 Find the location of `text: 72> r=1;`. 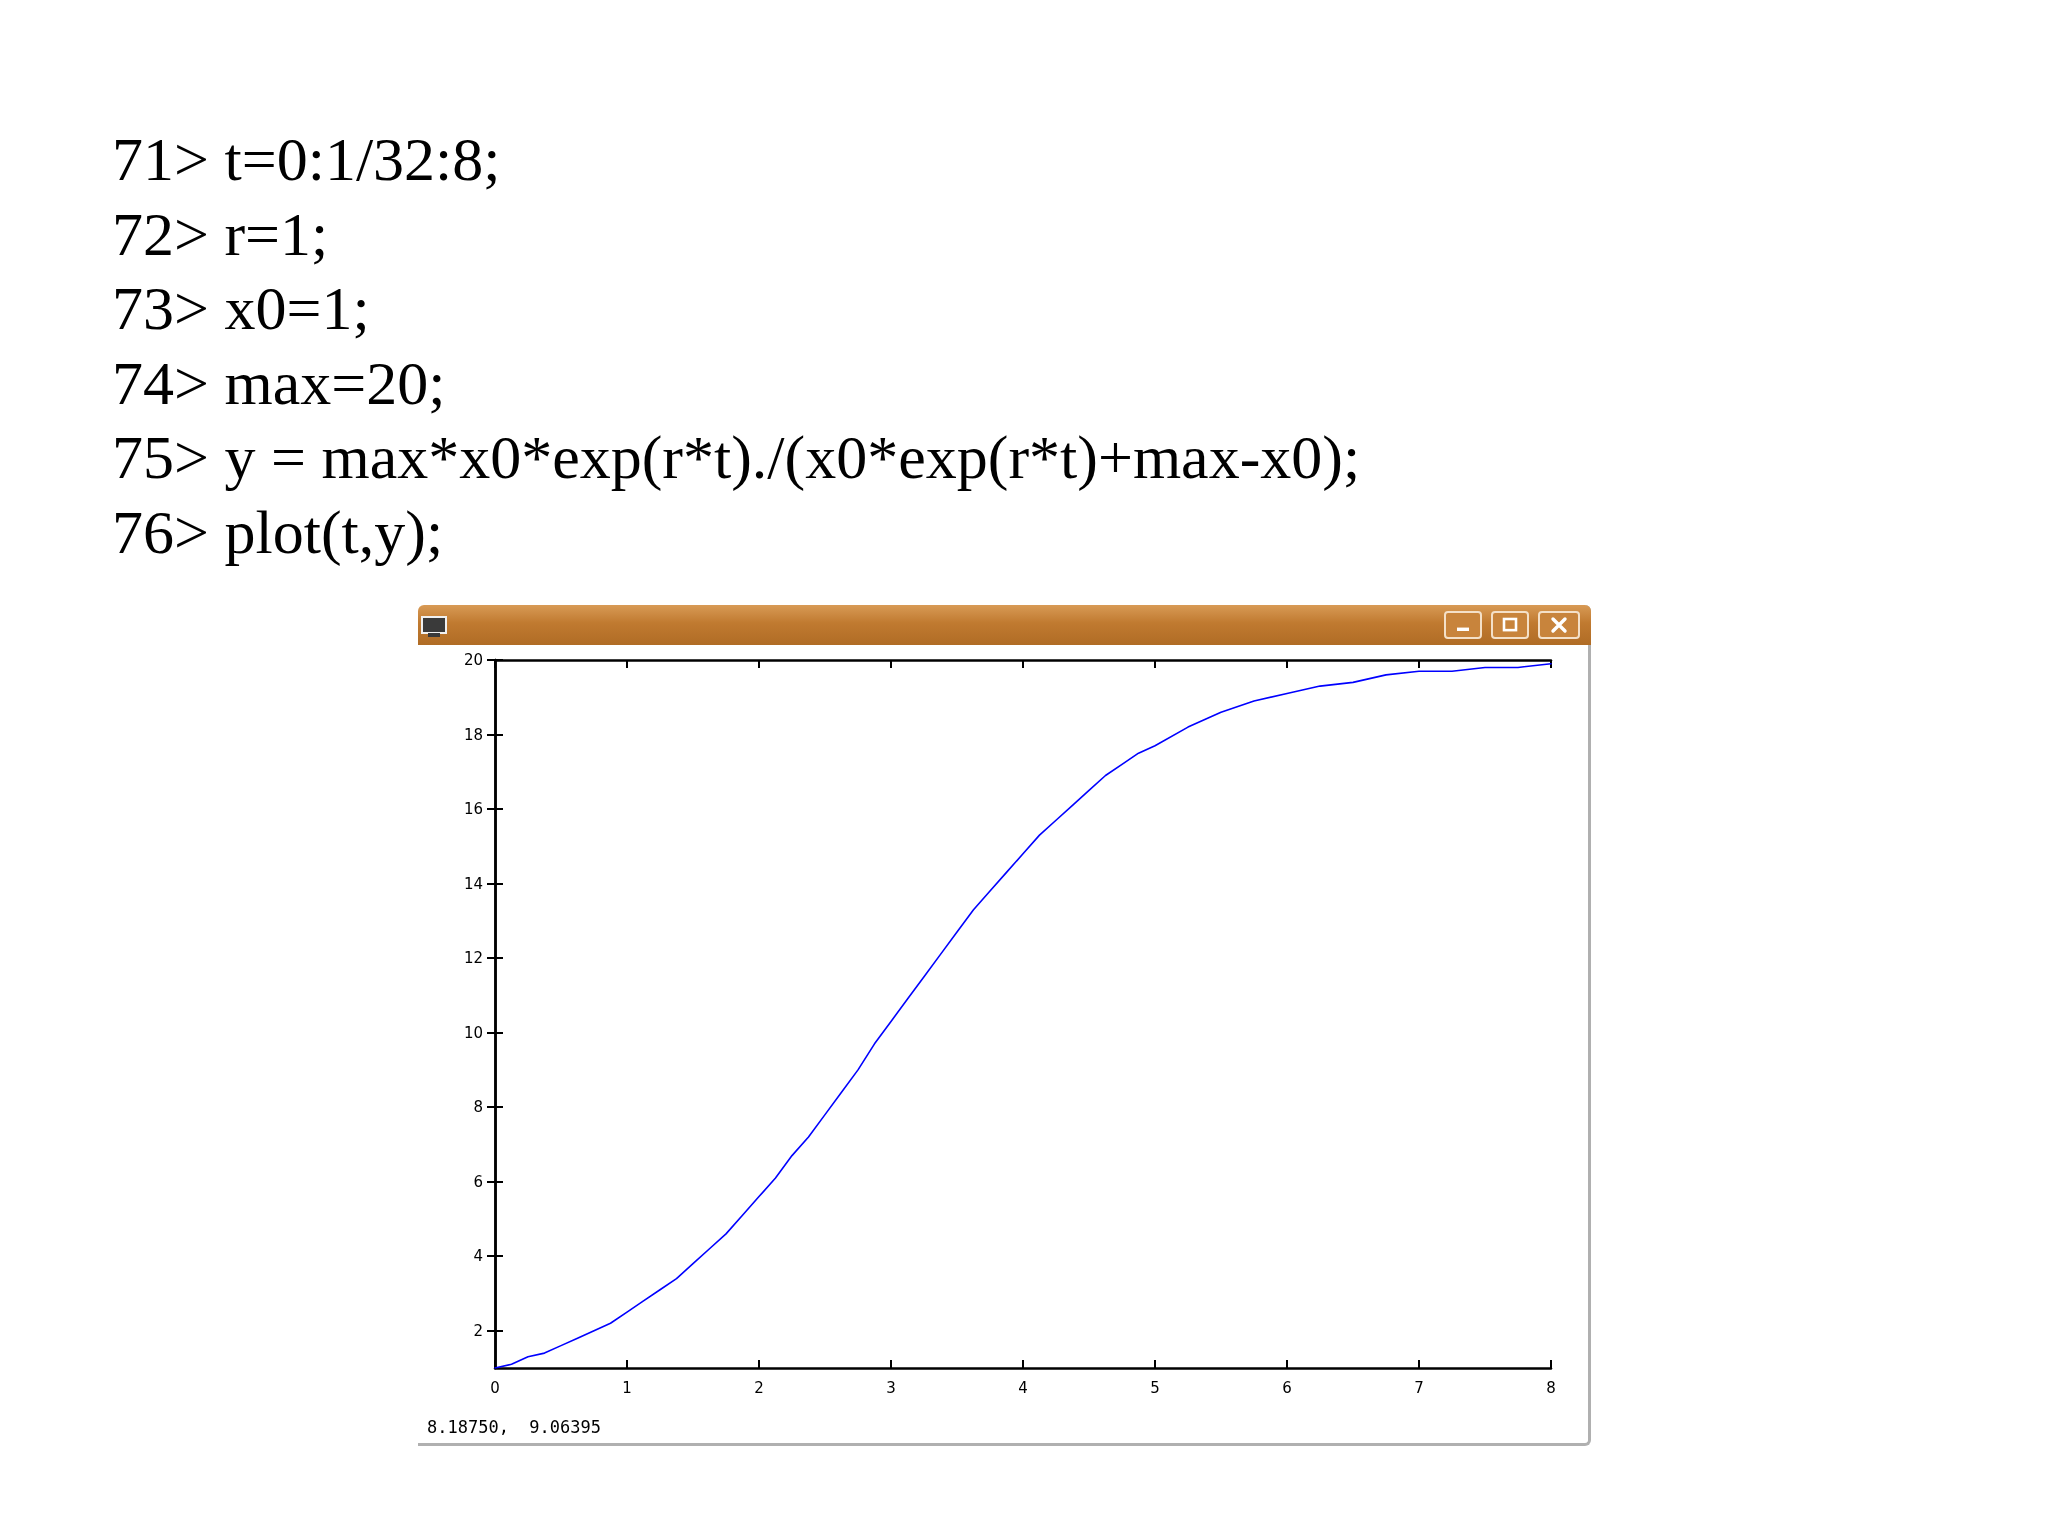

text: 72> r=1; is located at coordinates (221, 234).